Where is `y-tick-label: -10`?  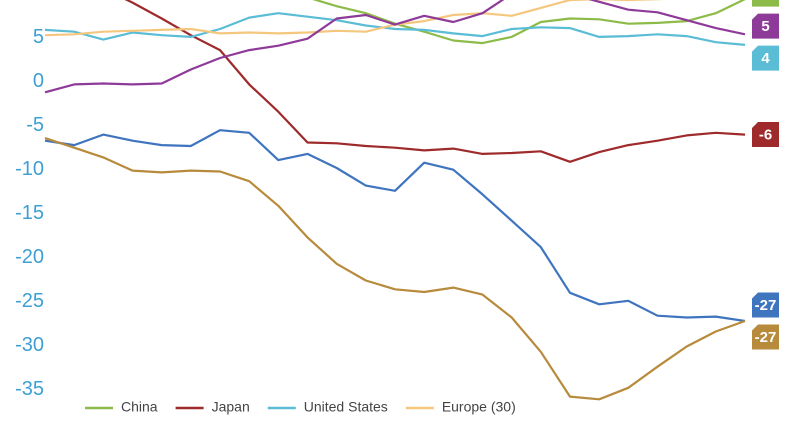
y-tick-label: -10 is located at coordinates (29, 169).